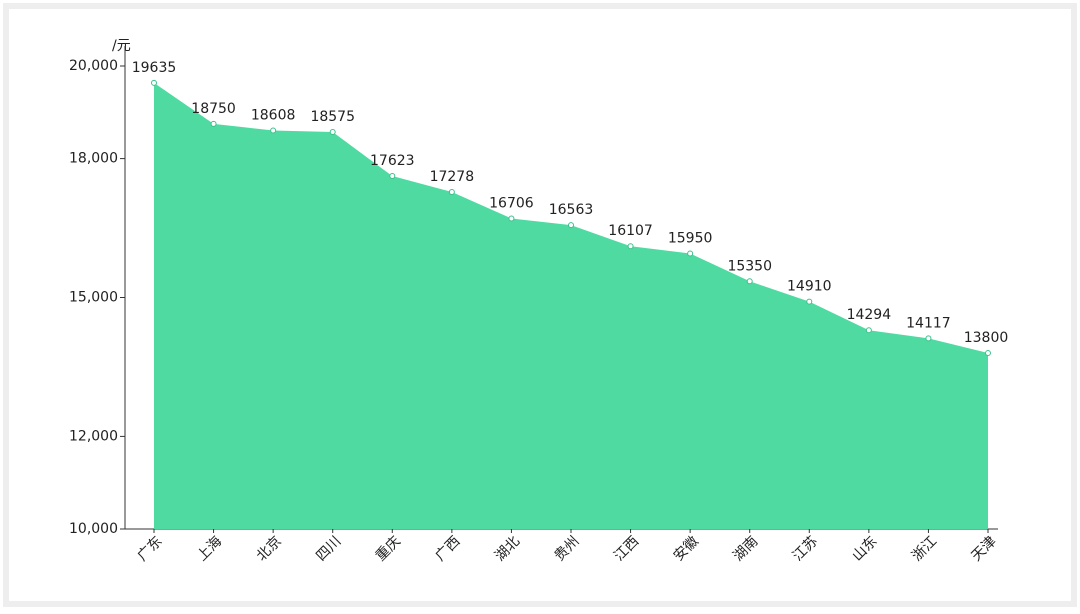 Image resolution: width=1080 pixels, height=614 pixels. Describe the element at coordinates (332, 117) in the screenshot. I see `value-label: 18575` at that location.